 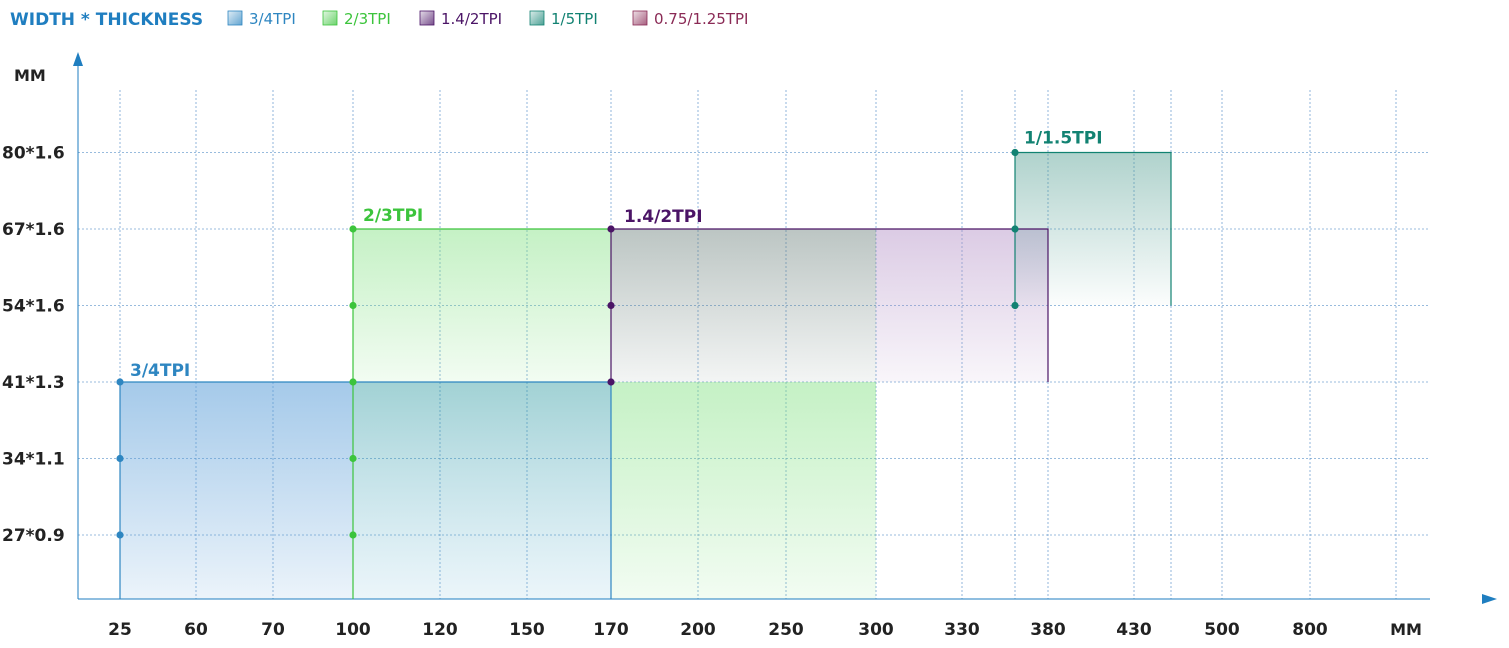 What do you see at coordinates (1310, 630) in the screenshot?
I see `x-tick-label: 800` at bounding box center [1310, 630].